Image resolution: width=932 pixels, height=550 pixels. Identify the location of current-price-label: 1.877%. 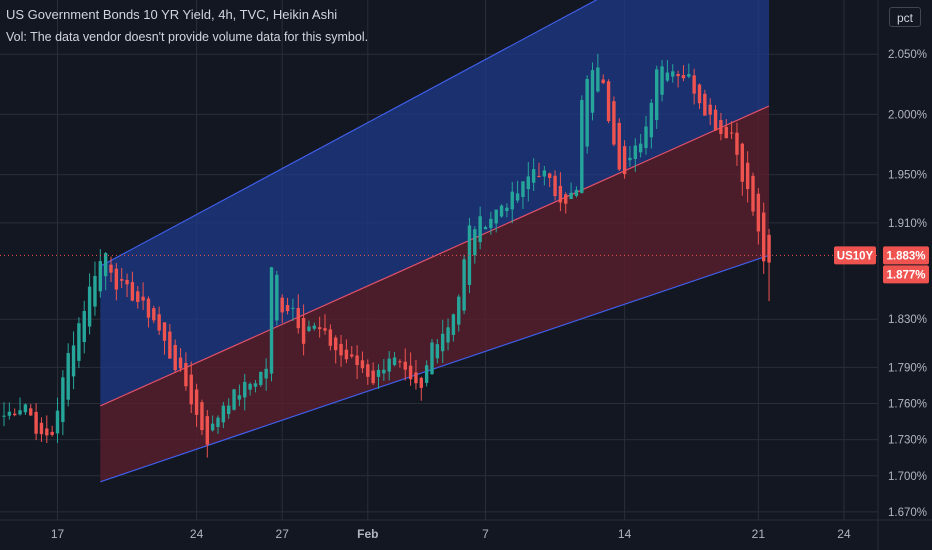
(905, 275).